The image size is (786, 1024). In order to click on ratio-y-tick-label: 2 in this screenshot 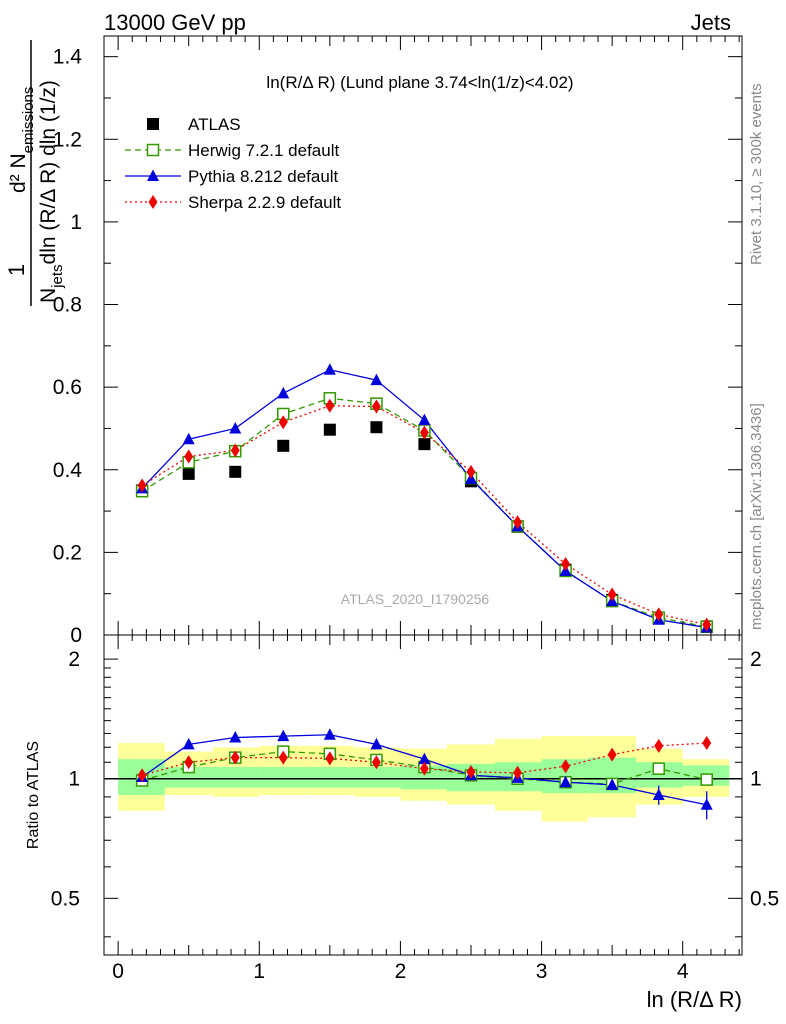, I will do `click(74, 659)`.